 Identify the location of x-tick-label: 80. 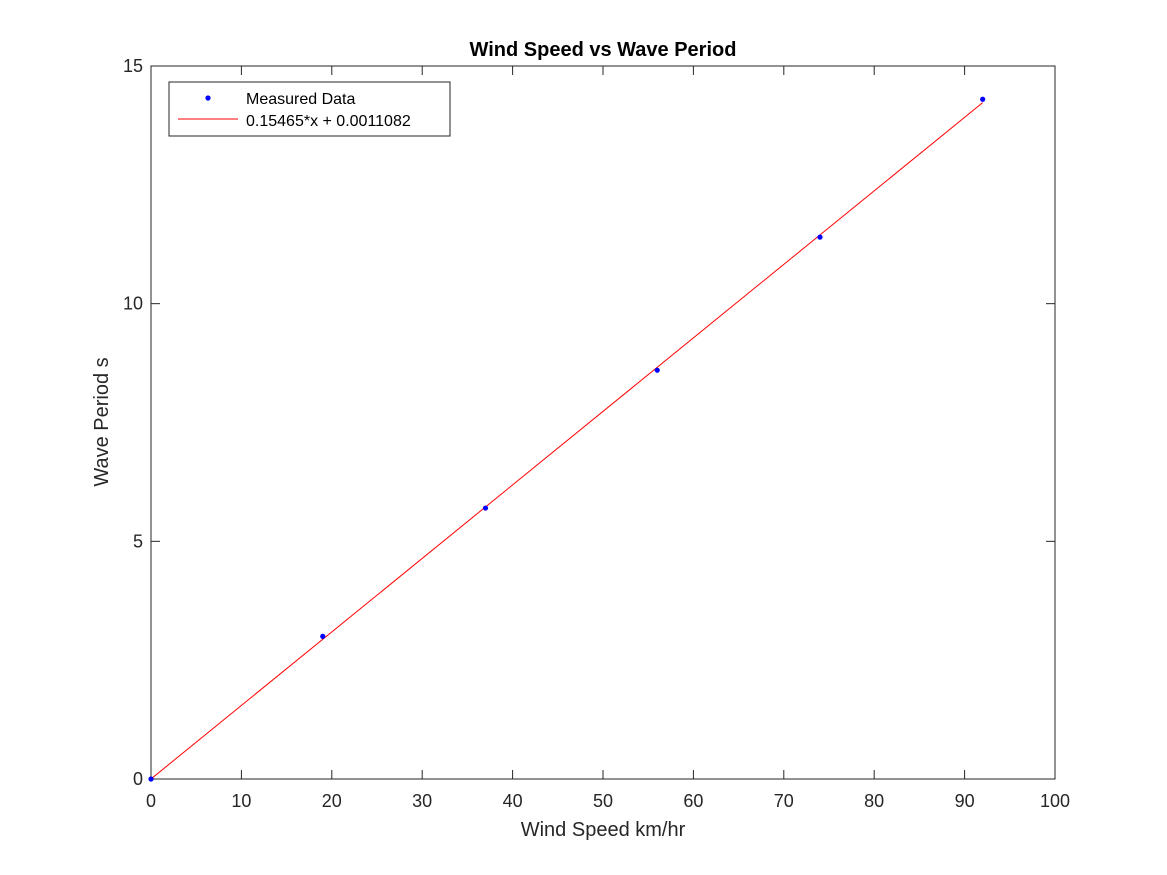
(874, 801).